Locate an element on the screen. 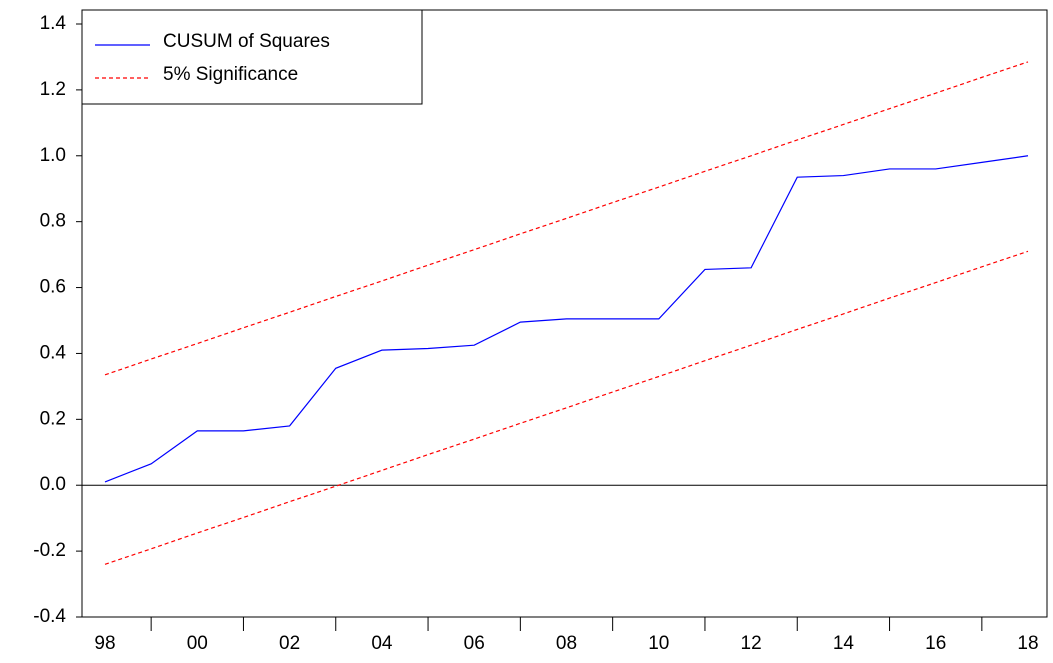 The height and width of the screenshot is (663, 1053). x-tick-label: 06 is located at coordinates (474, 643).